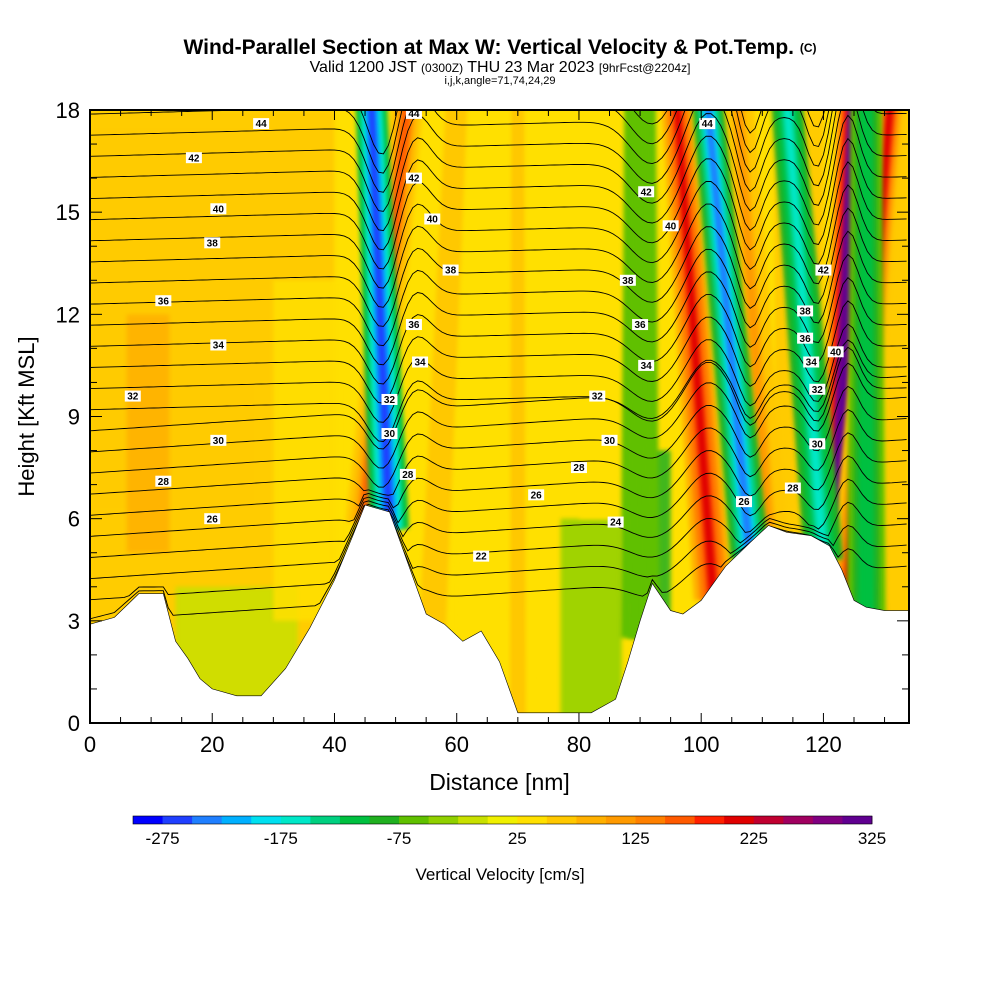 This screenshot has width=1000, height=1000. What do you see at coordinates (456, 744) in the screenshot?
I see `x-tick-label: 60` at bounding box center [456, 744].